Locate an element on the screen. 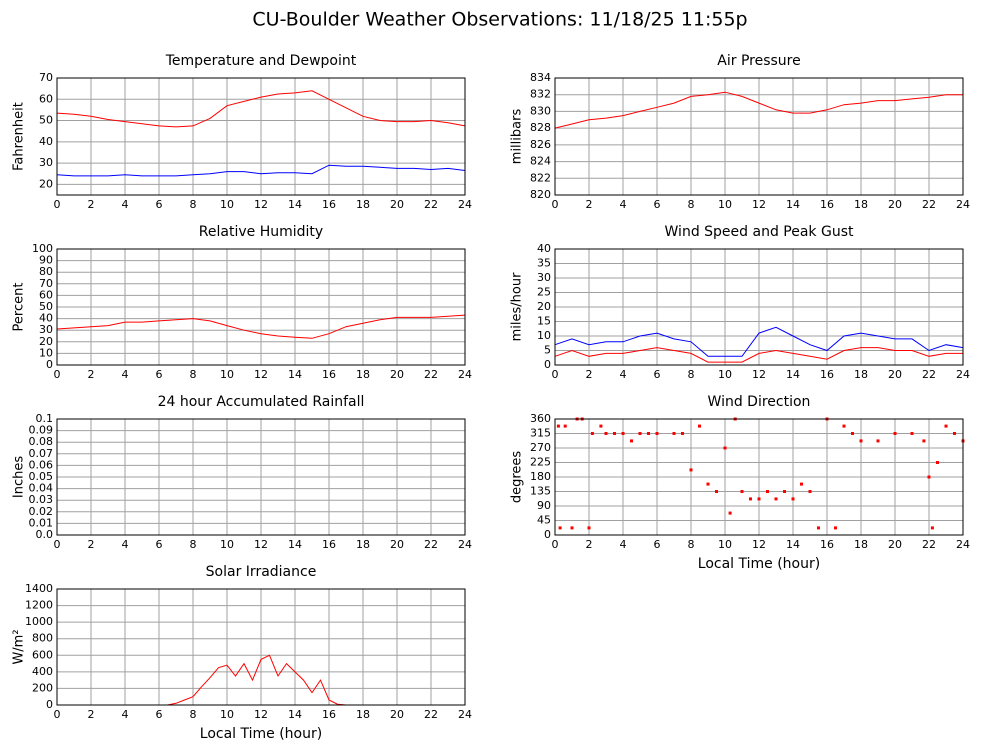  y-tick-label: 826 is located at coordinates (540, 144).